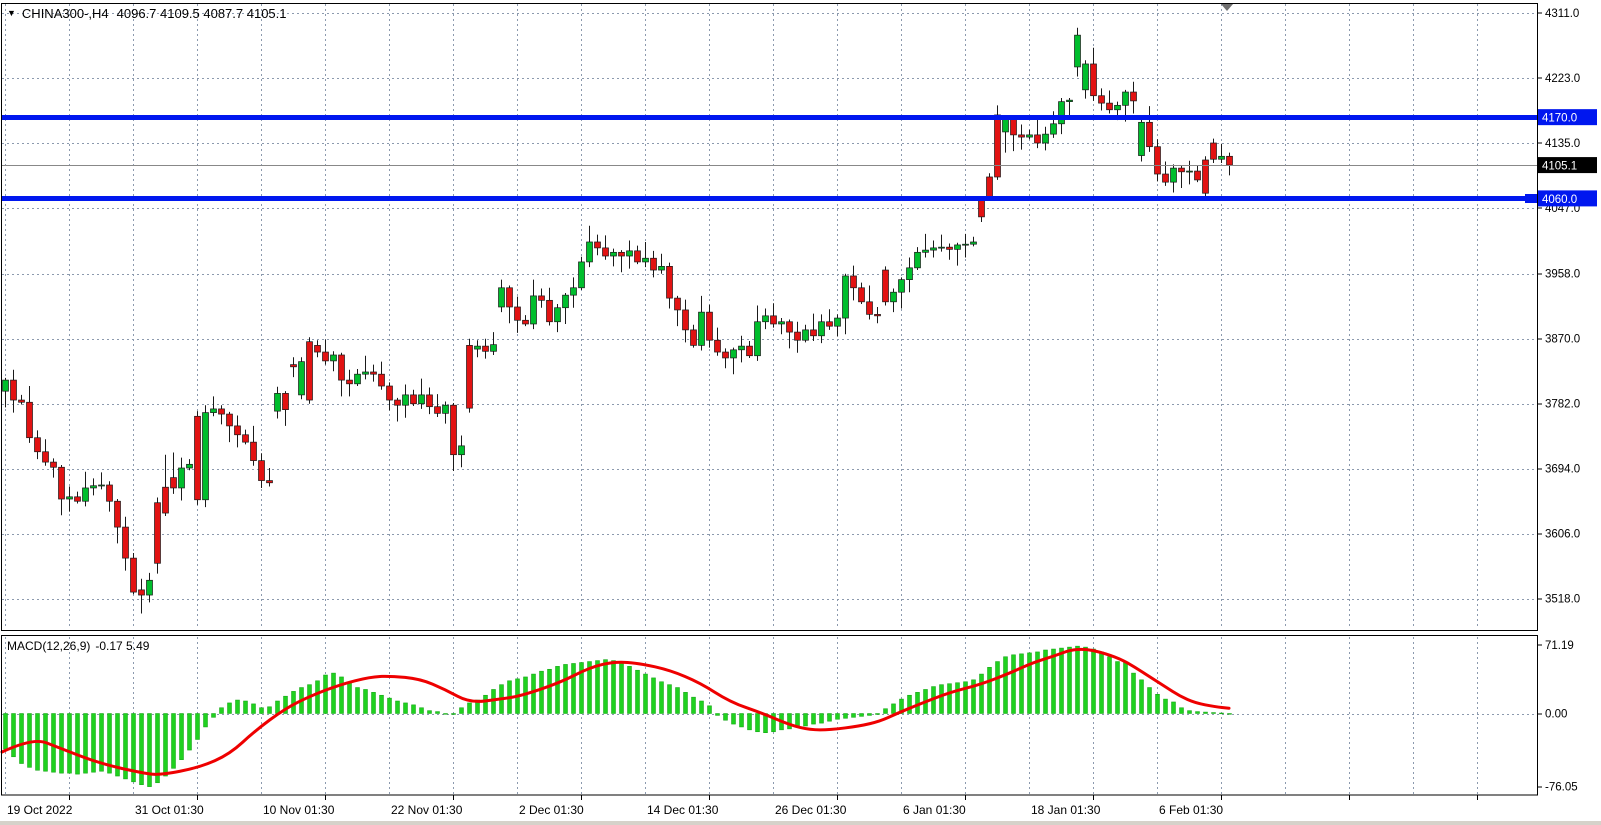 The height and width of the screenshot is (825, 1601). I want to click on window-bottom-edge, so click(800, 823).